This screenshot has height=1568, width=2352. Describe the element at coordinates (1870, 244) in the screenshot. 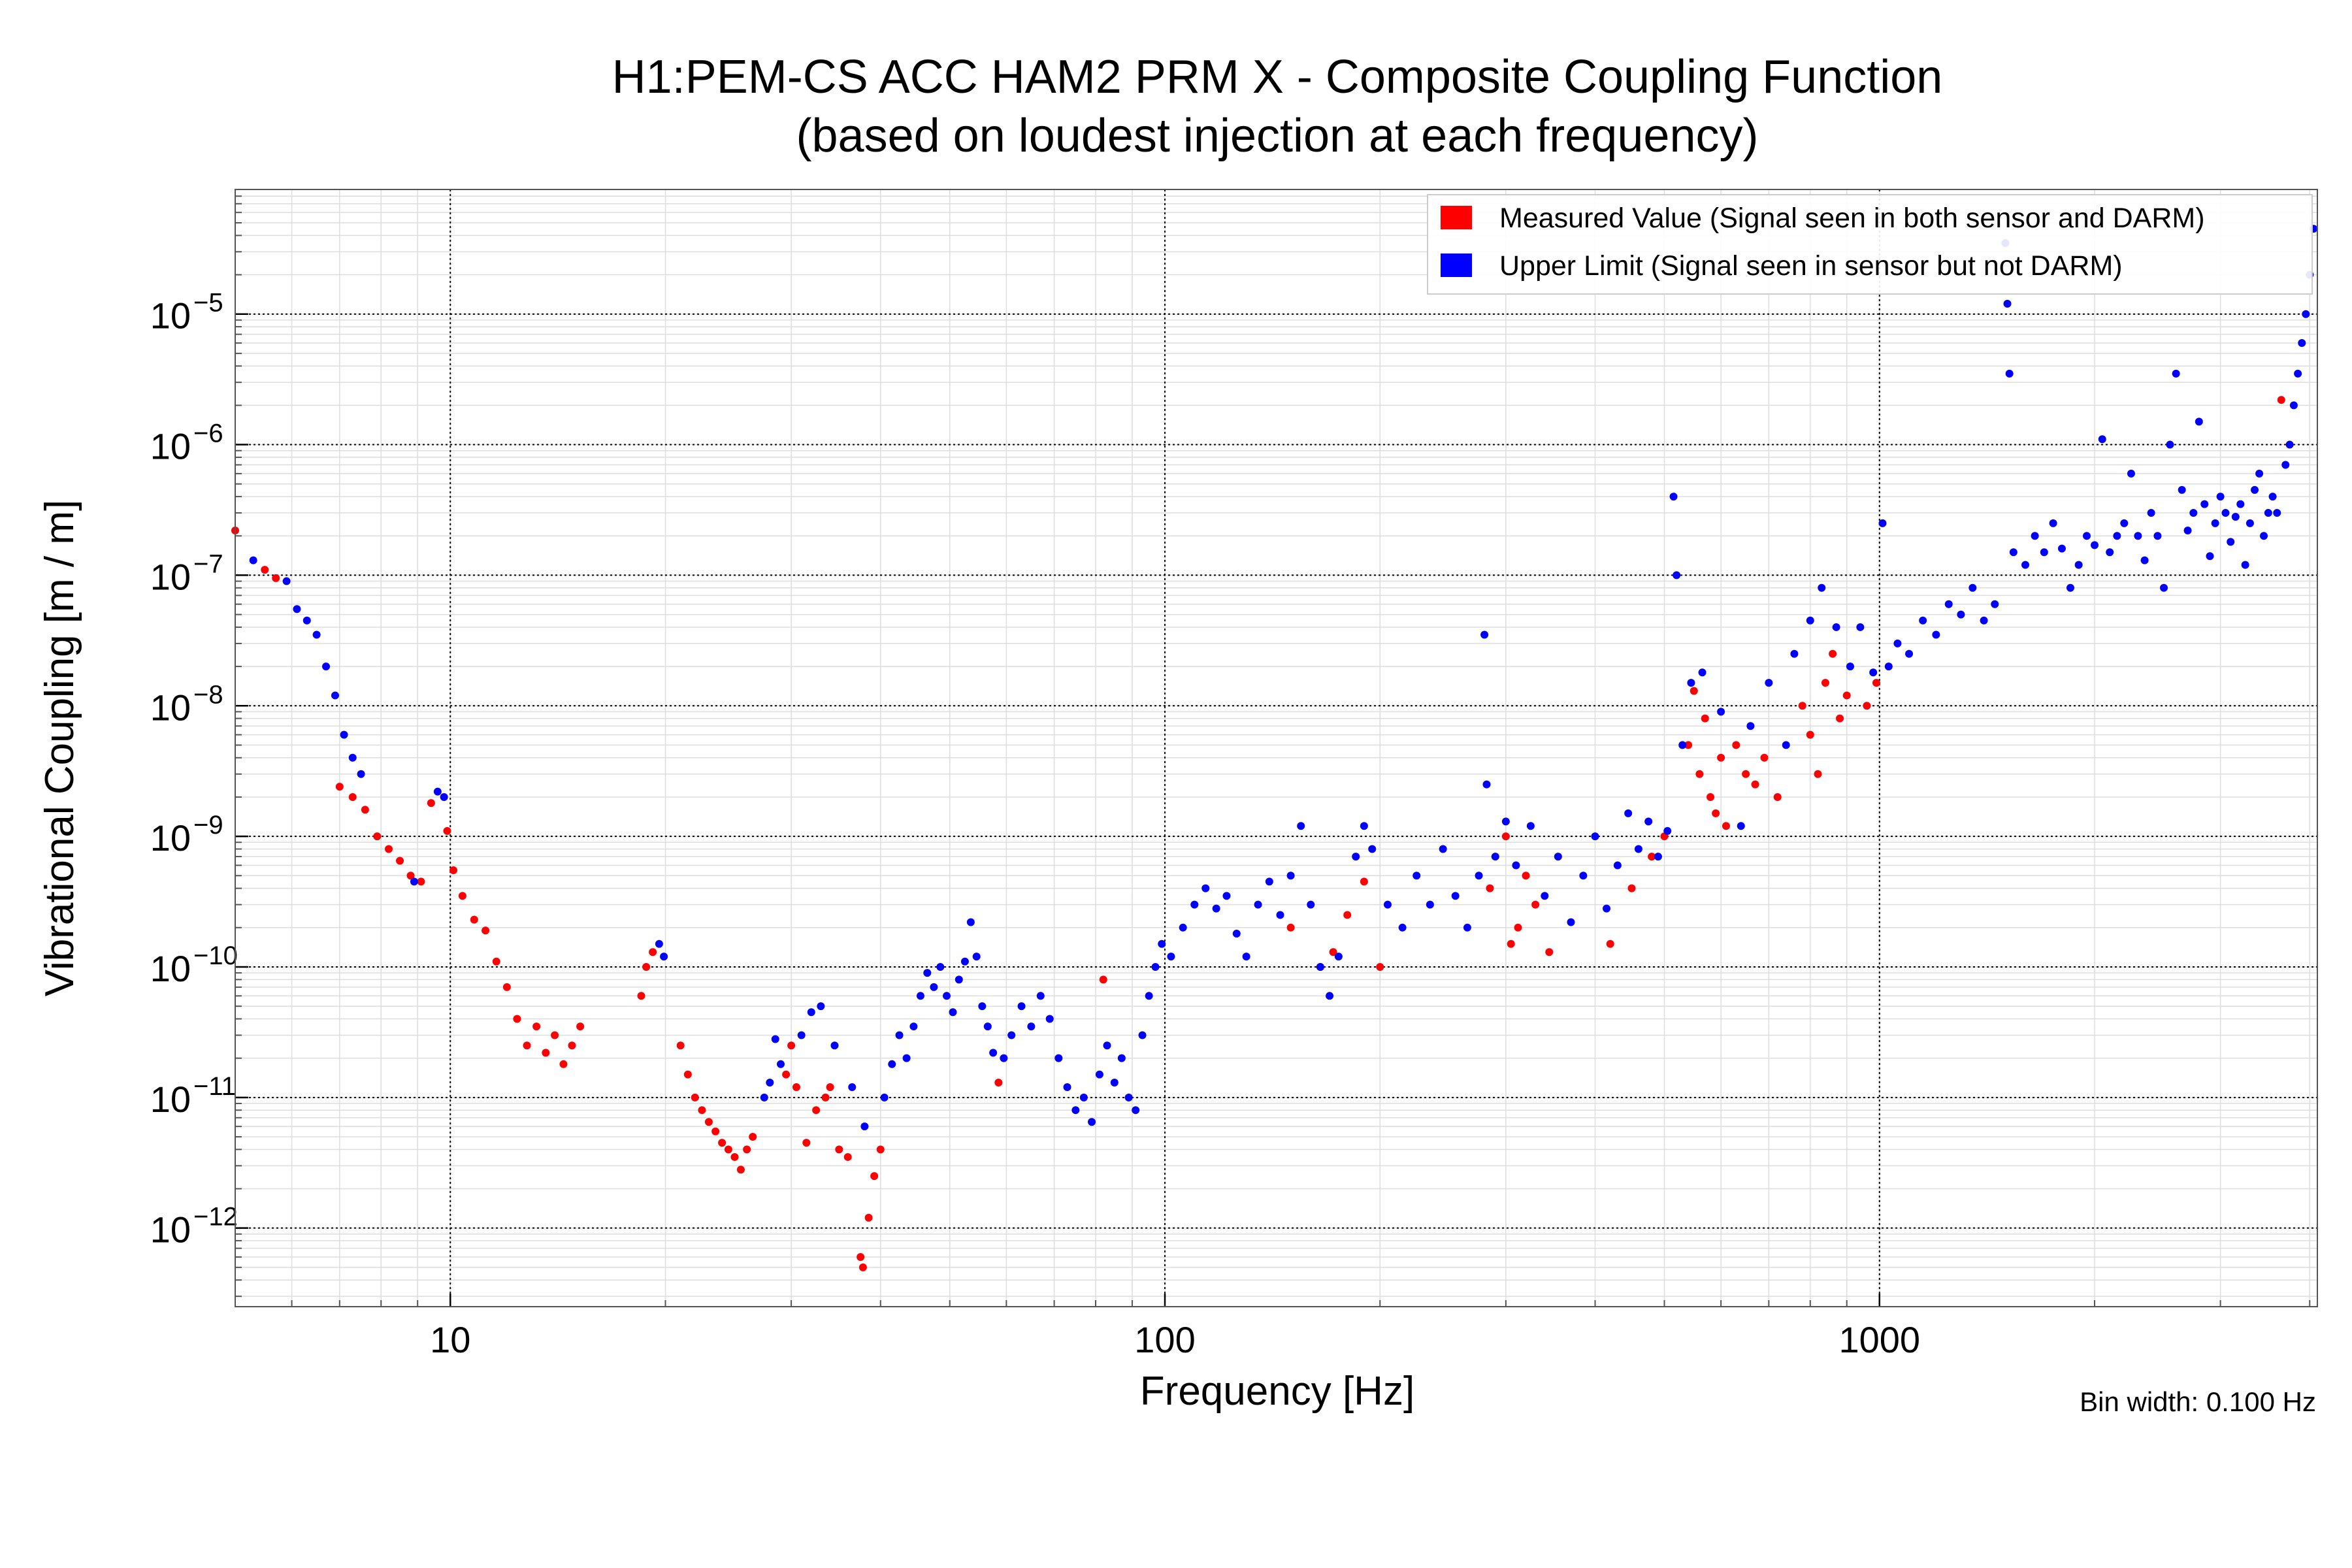

I see `legend-box` at that location.